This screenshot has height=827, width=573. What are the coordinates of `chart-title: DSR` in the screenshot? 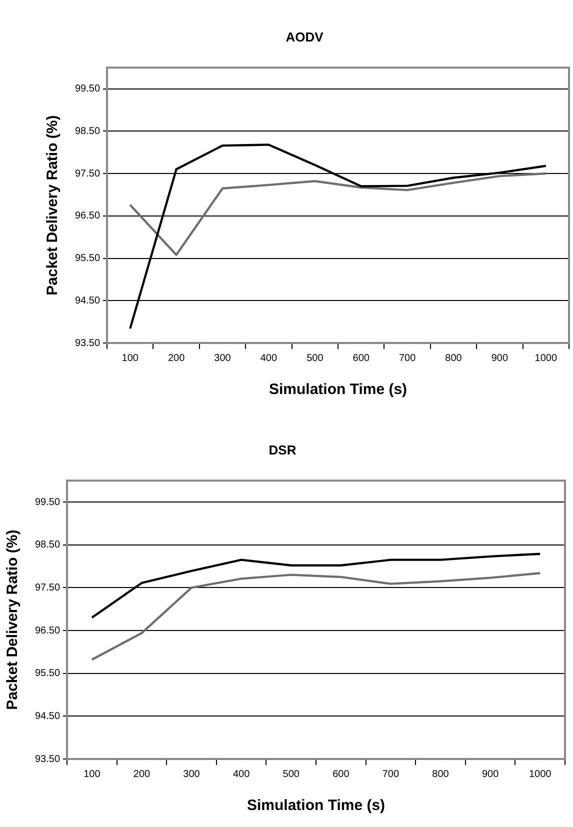 It's located at (282, 450).